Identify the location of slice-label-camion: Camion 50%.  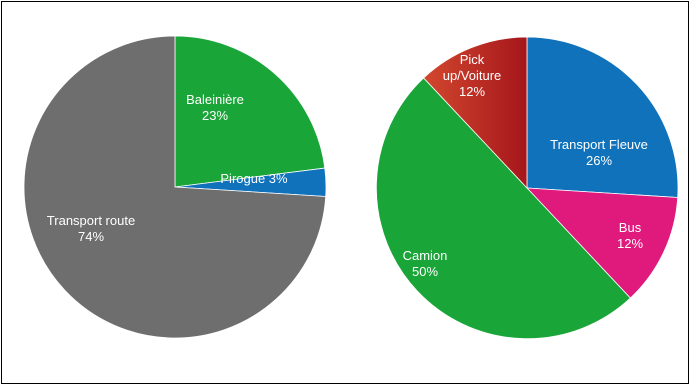
(425, 263).